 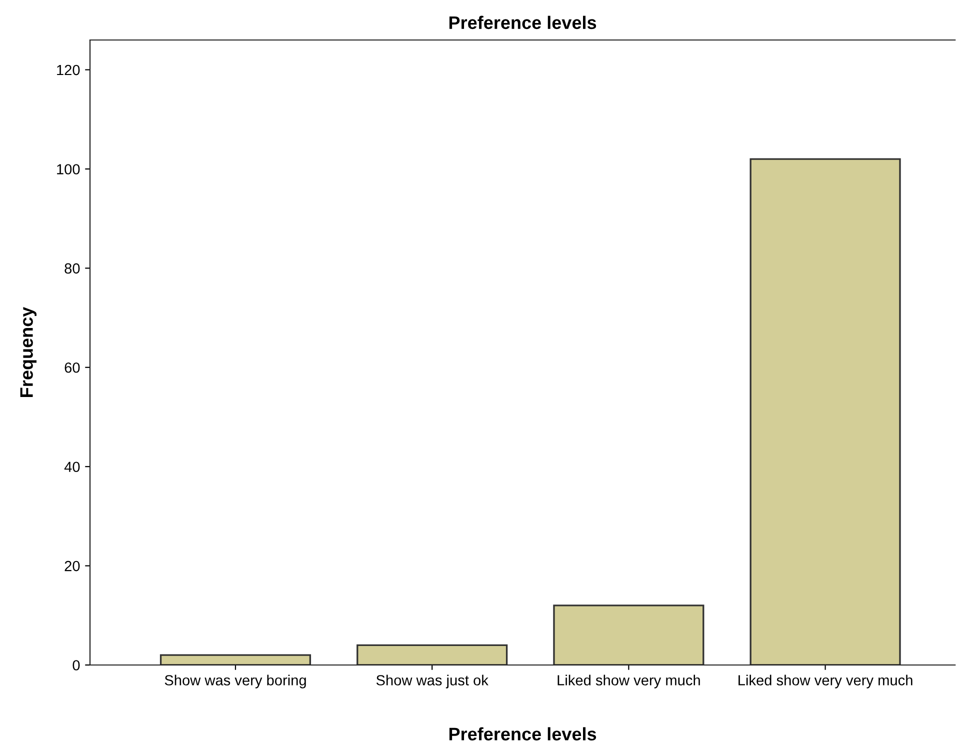 I want to click on y-tick-label: 20, so click(x=72, y=566).